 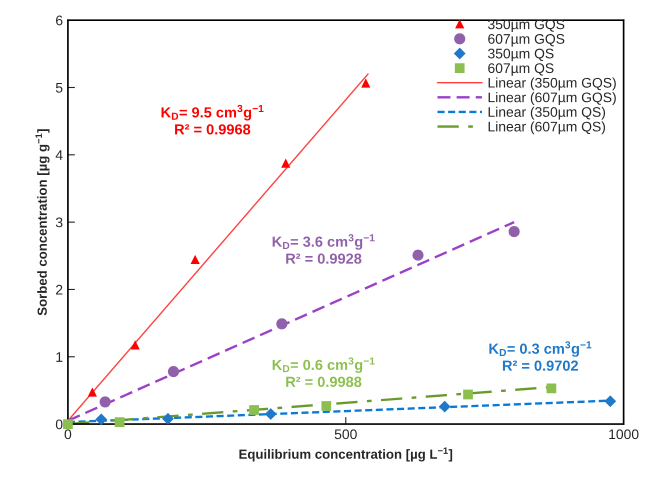 What do you see at coordinates (59, 87) in the screenshot?
I see `y-tick-label: 5` at bounding box center [59, 87].